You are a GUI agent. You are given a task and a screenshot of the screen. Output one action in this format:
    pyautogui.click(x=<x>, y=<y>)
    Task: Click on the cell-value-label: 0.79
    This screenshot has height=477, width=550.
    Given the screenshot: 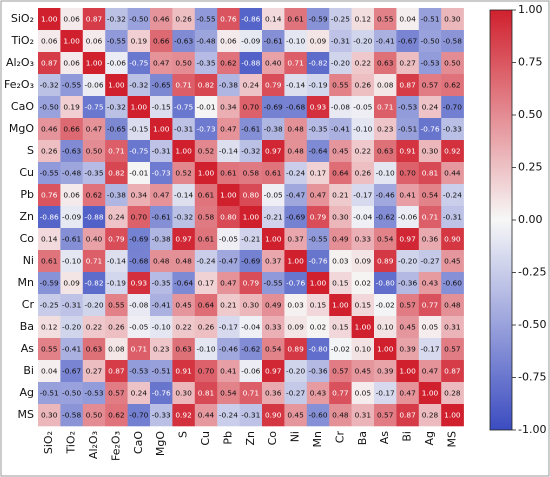 What is the action you would take?
    pyautogui.click(x=318, y=217)
    